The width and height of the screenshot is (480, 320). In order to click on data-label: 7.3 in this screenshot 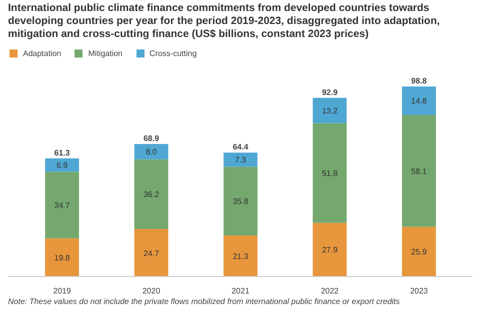, I will do `click(240, 160)`.